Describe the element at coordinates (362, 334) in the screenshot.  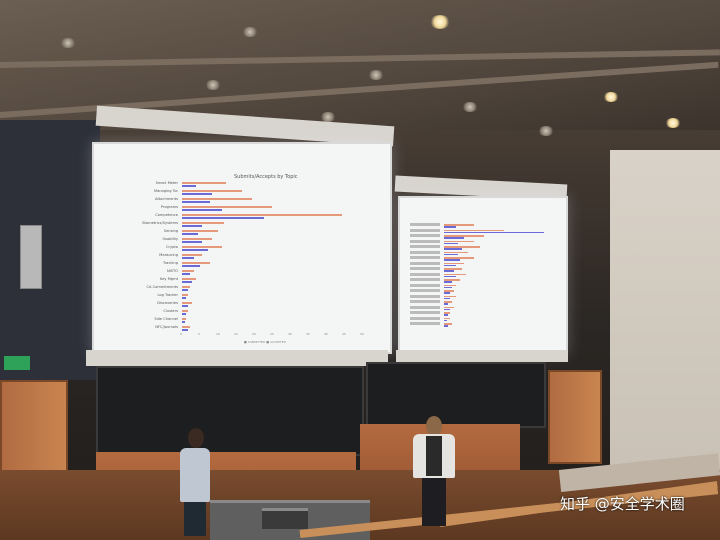
I see `tick-label: 50` at that location.